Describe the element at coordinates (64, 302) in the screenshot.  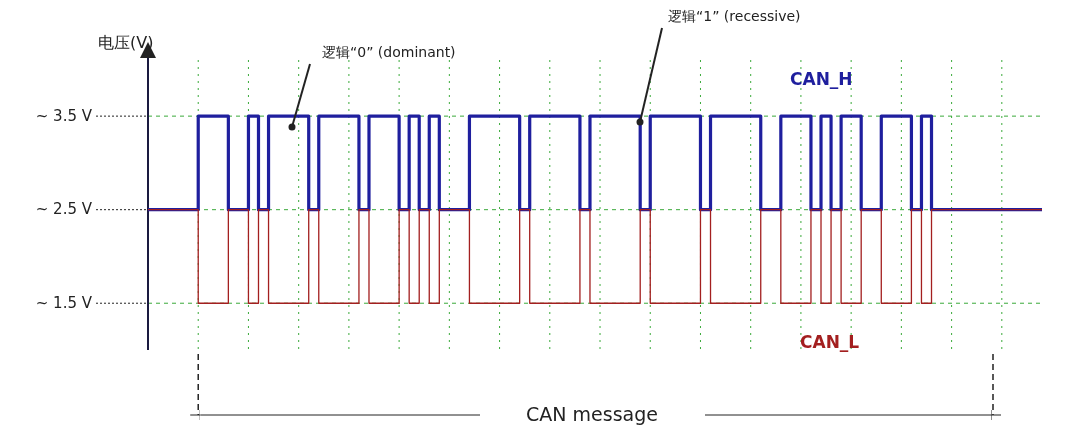
I see `y-tick-label: ~ 1.5 V` at that location.